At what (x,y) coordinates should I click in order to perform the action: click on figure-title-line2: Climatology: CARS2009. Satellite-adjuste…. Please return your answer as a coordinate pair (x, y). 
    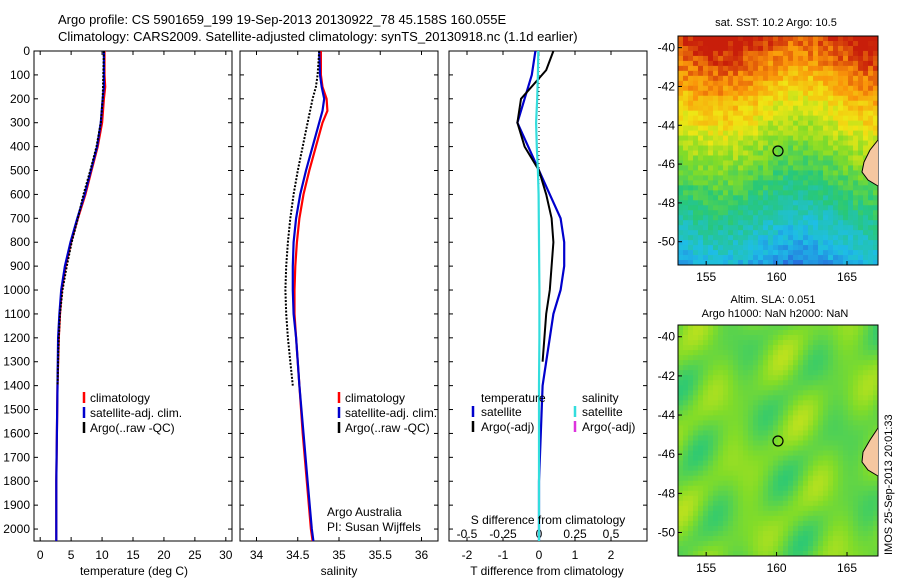
    Looking at the image, I should click on (318, 36).